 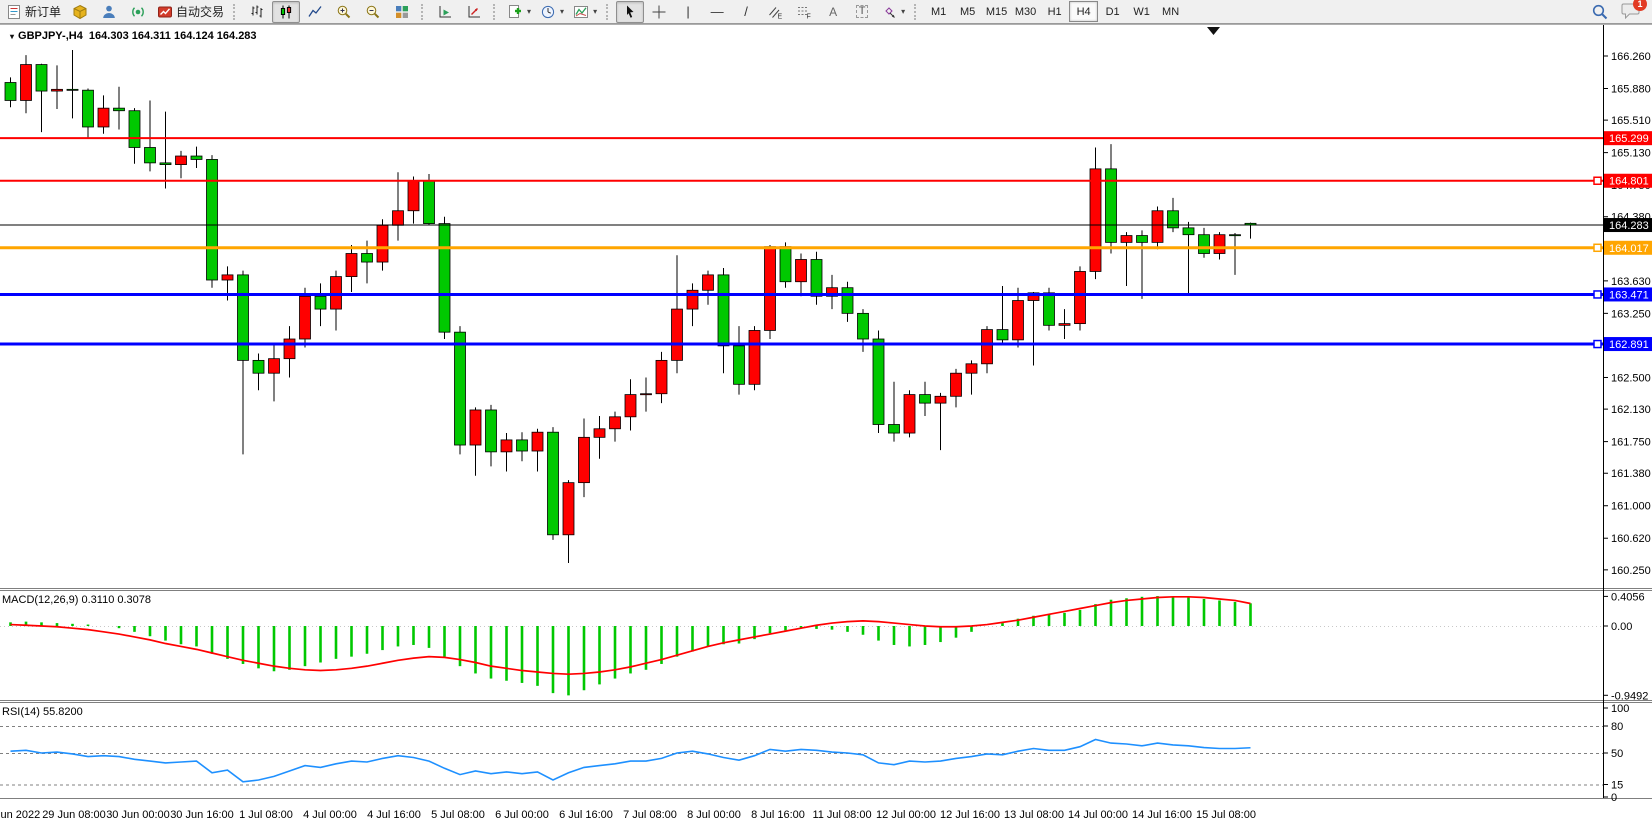 What do you see at coordinates (862, 12) in the screenshot?
I see `label-button: T` at bounding box center [862, 12].